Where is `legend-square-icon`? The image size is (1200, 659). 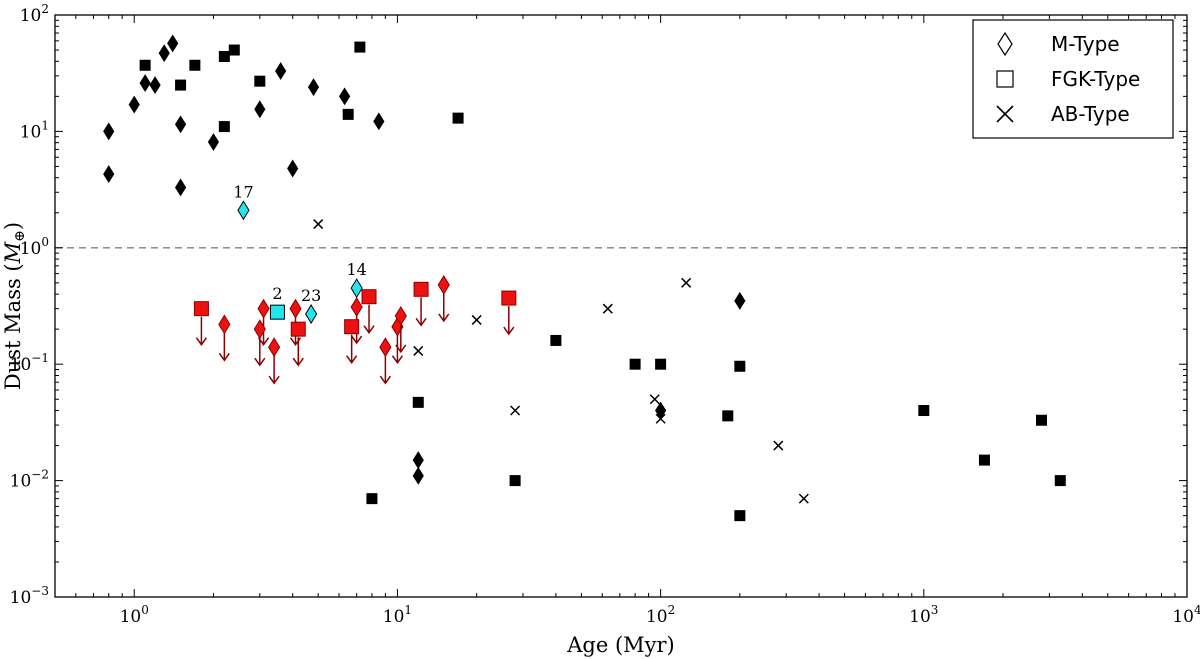
legend-square-icon is located at coordinates (1005, 79).